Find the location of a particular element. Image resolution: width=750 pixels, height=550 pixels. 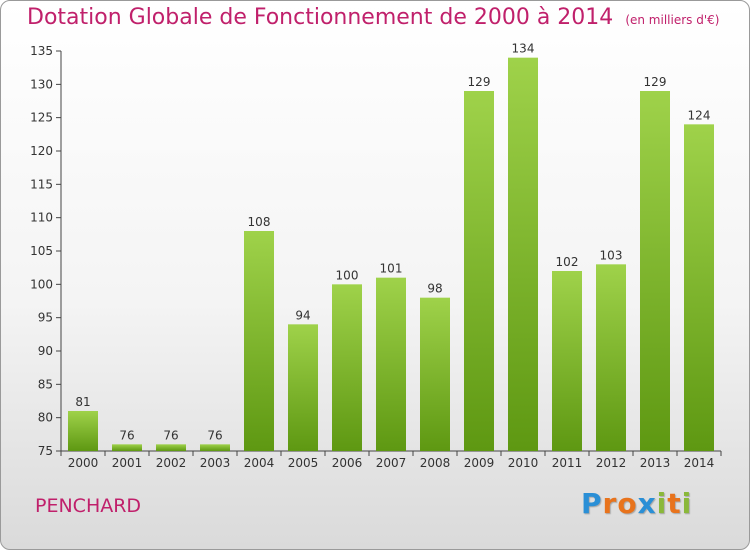

y-tick-label: 85 is located at coordinates (45, 384).